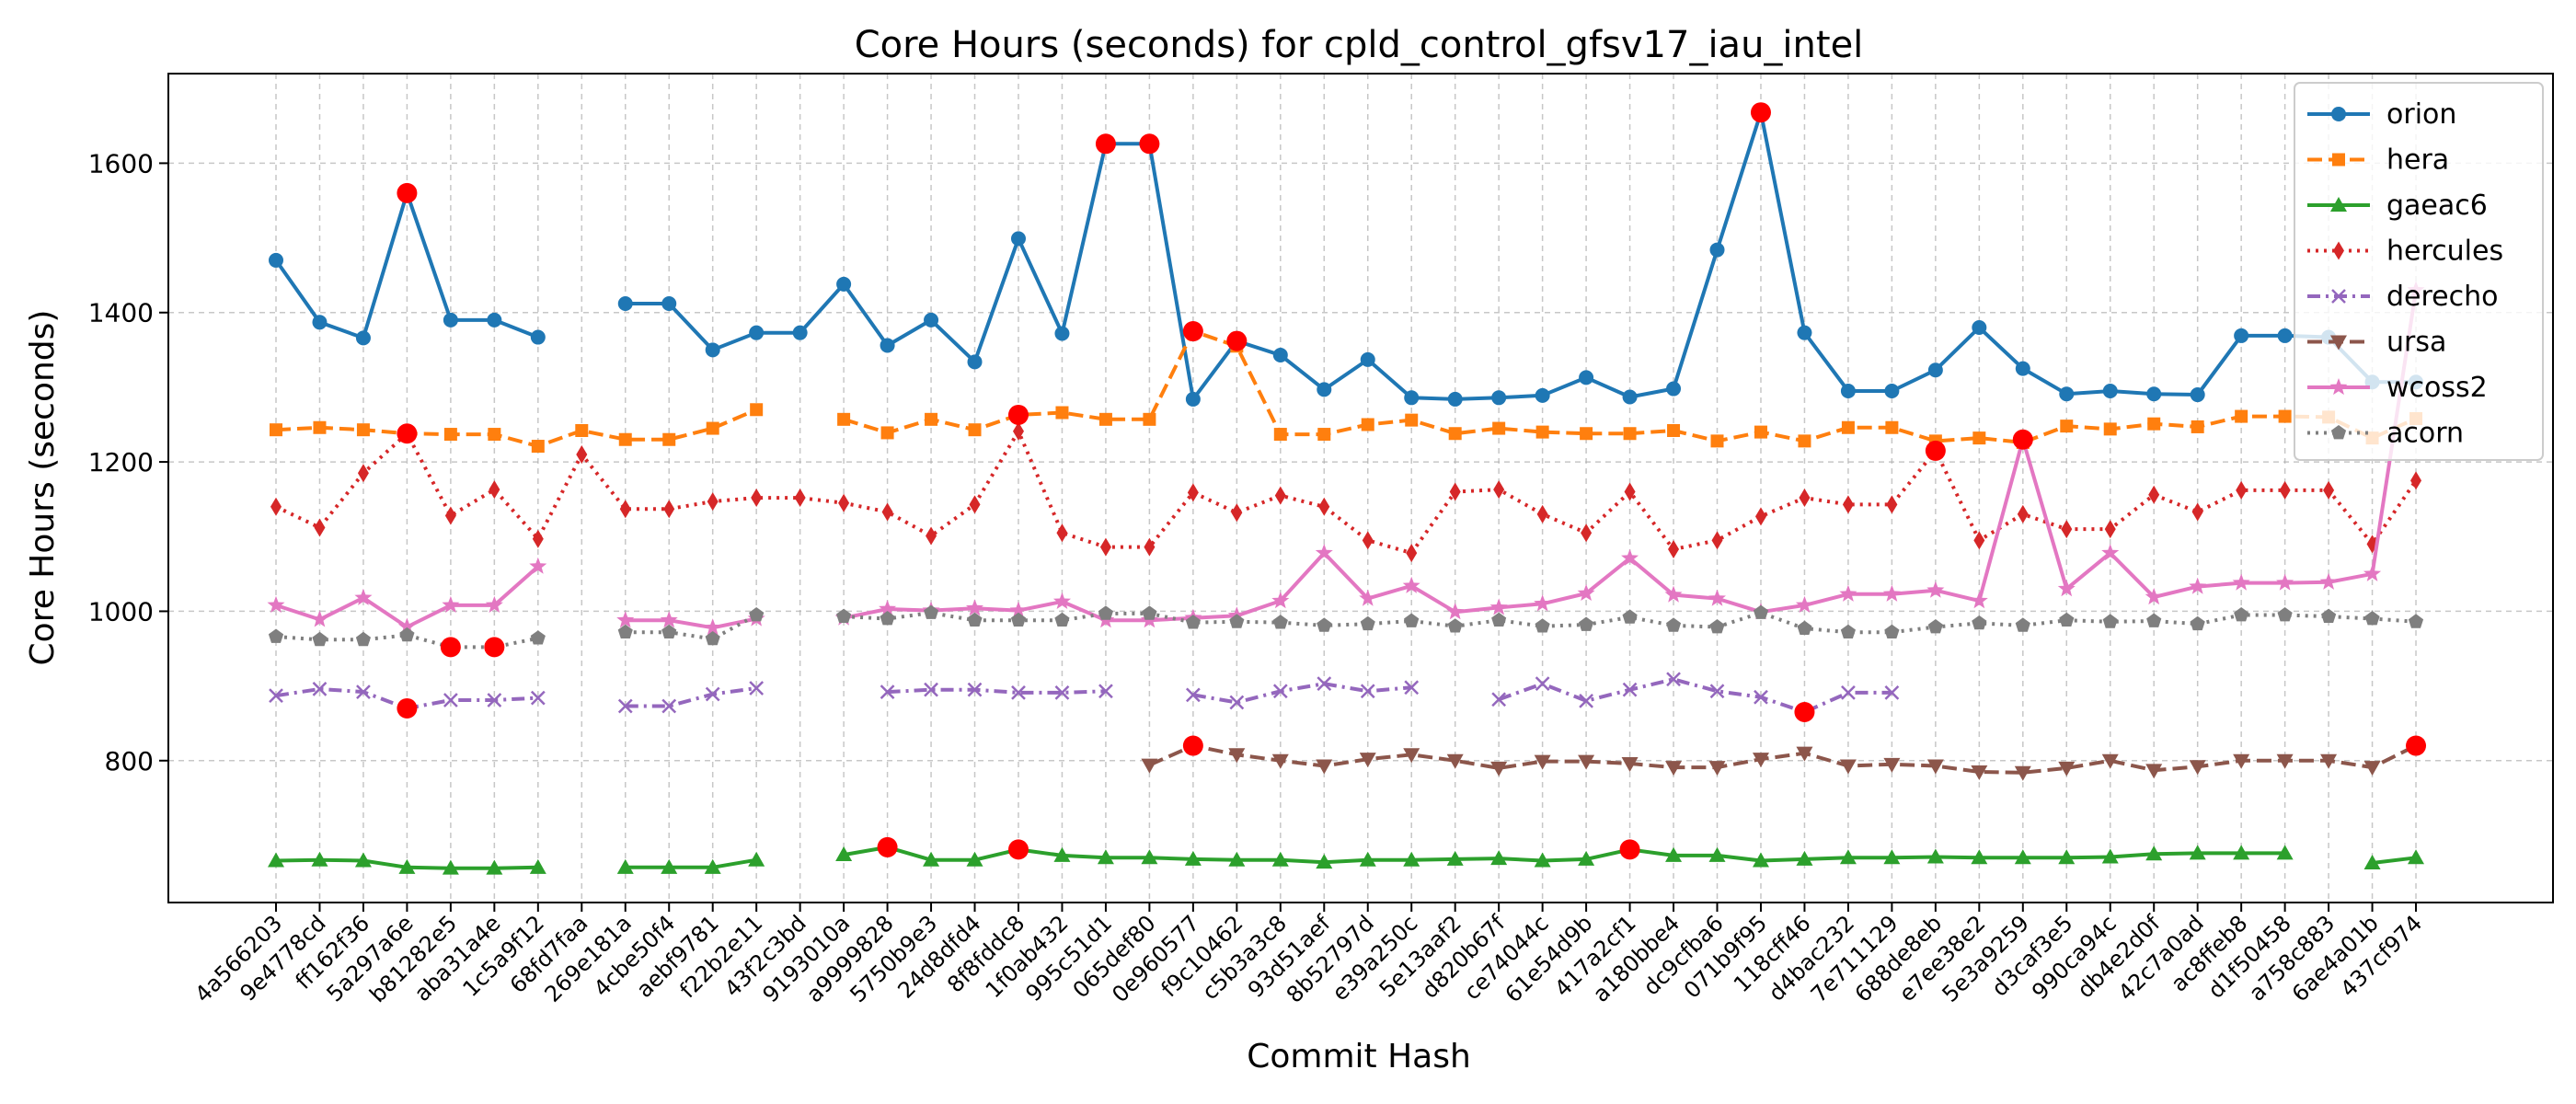 Image resolution: width=2576 pixels, height=1104 pixels. What do you see at coordinates (1783, 760) in the screenshot?
I see `series-ursa` at bounding box center [1783, 760].